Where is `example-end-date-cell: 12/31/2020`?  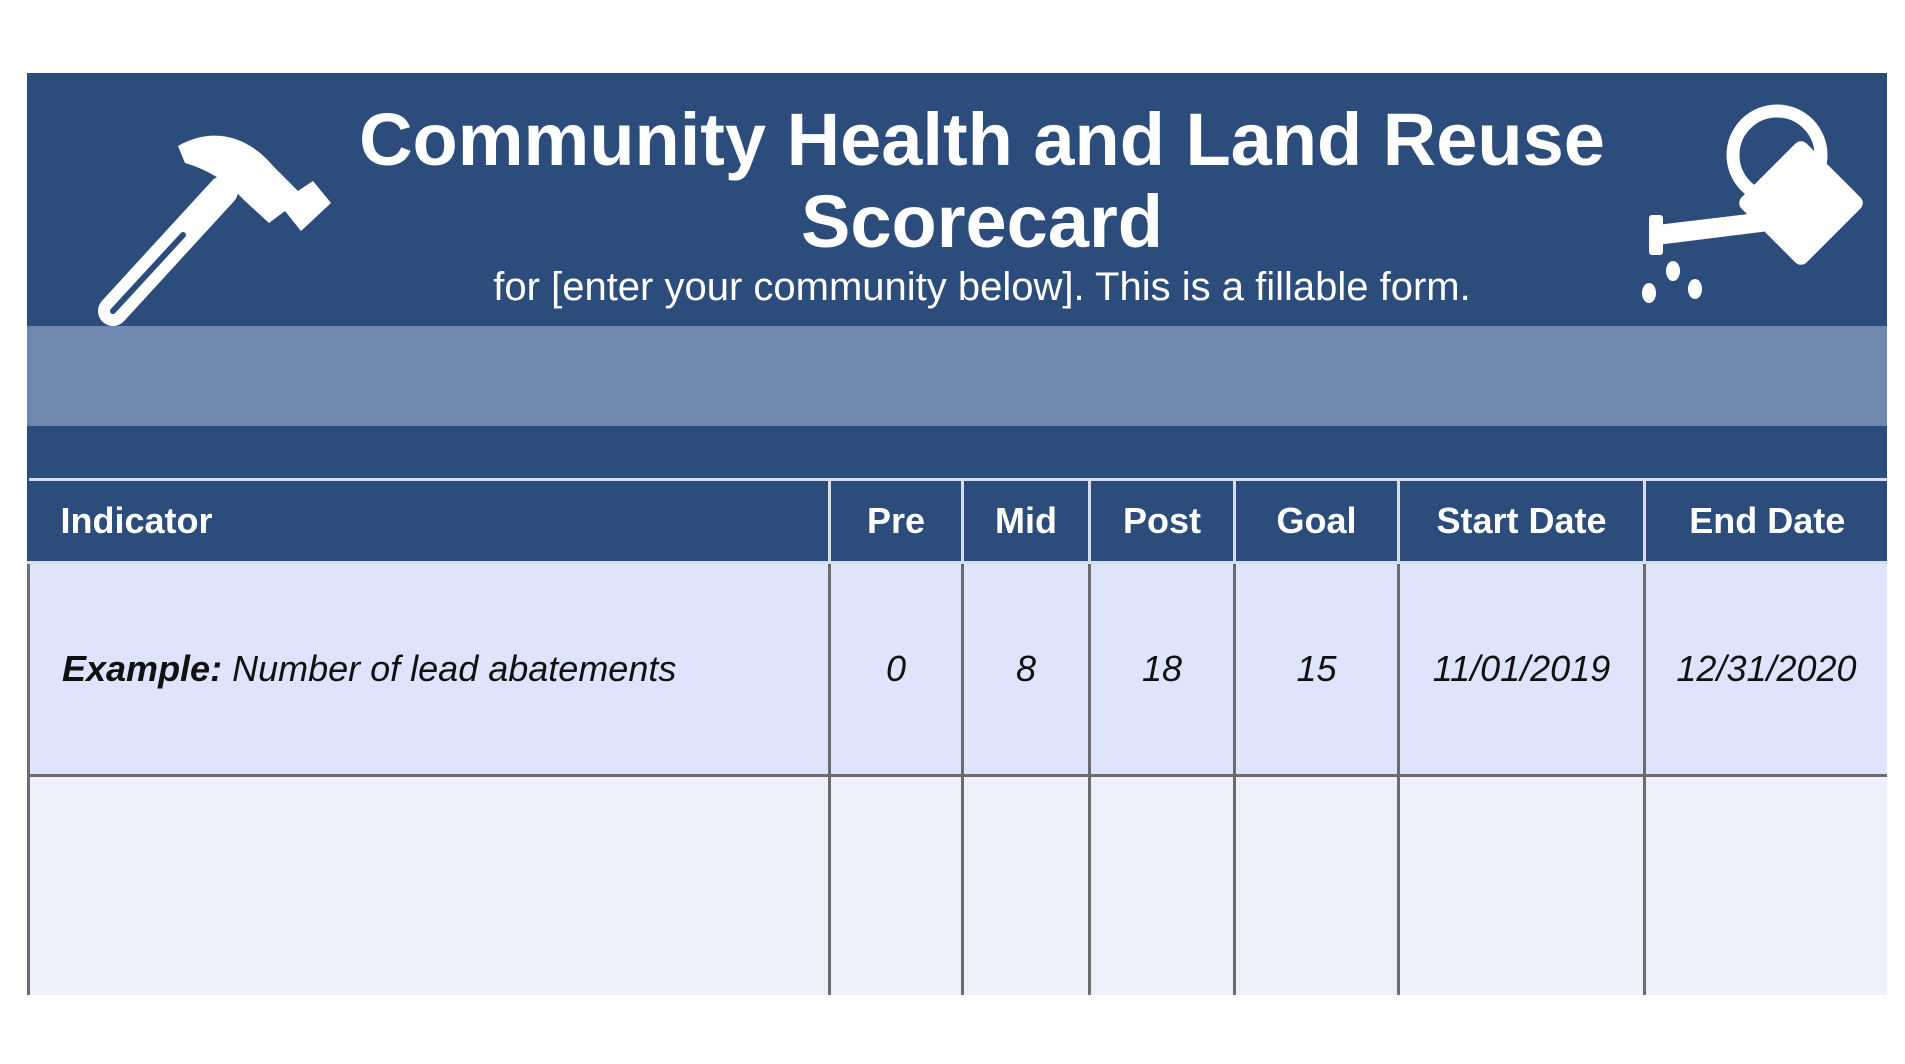 example-end-date-cell: 12/31/2020 is located at coordinates (1765, 669).